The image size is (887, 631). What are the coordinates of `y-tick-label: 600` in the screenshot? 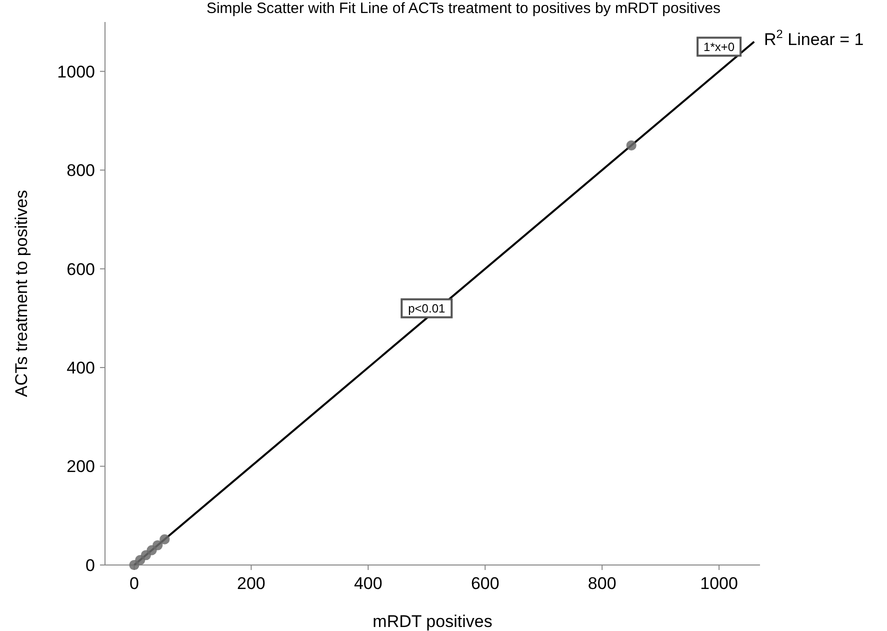 It's located at (80, 269).